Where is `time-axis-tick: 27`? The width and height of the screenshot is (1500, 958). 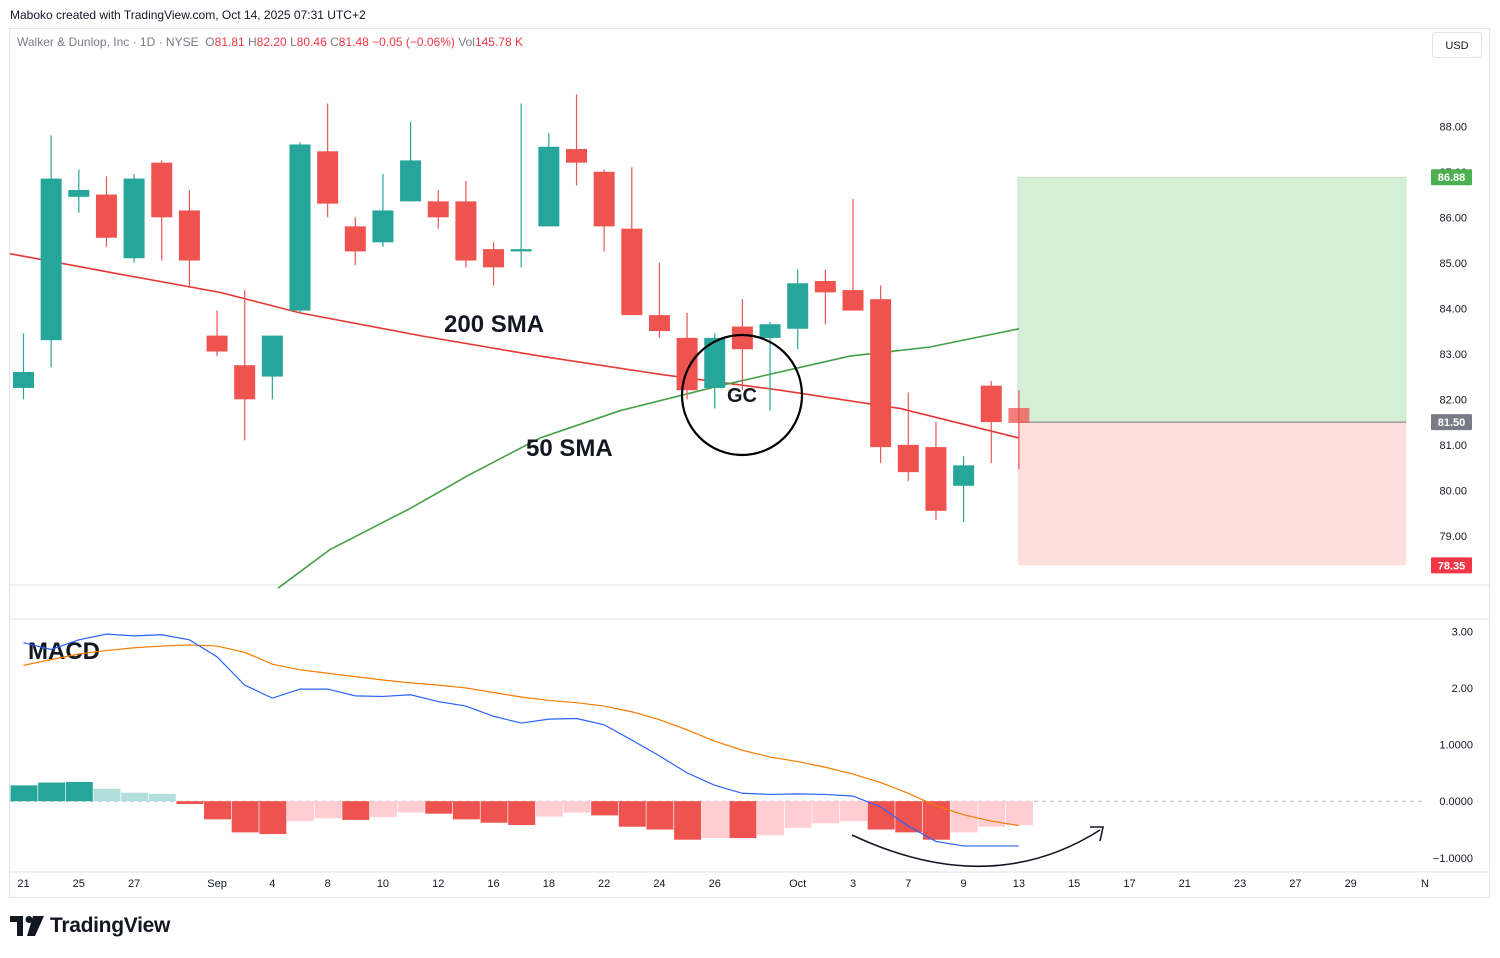 time-axis-tick: 27 is located at coordinates (134, 884).